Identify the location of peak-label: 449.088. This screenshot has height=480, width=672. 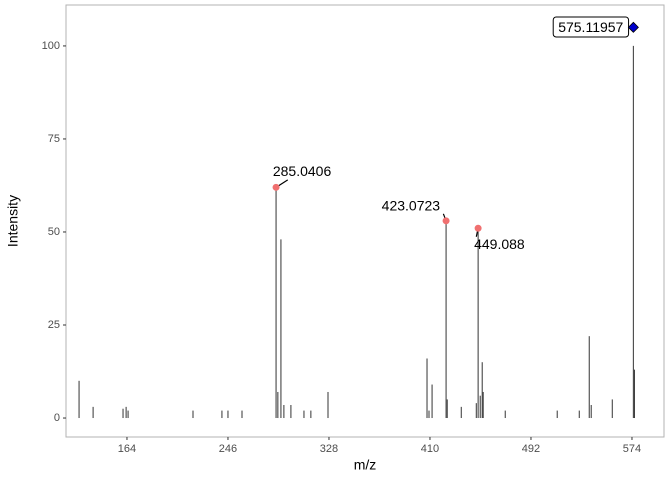
(499, 244).